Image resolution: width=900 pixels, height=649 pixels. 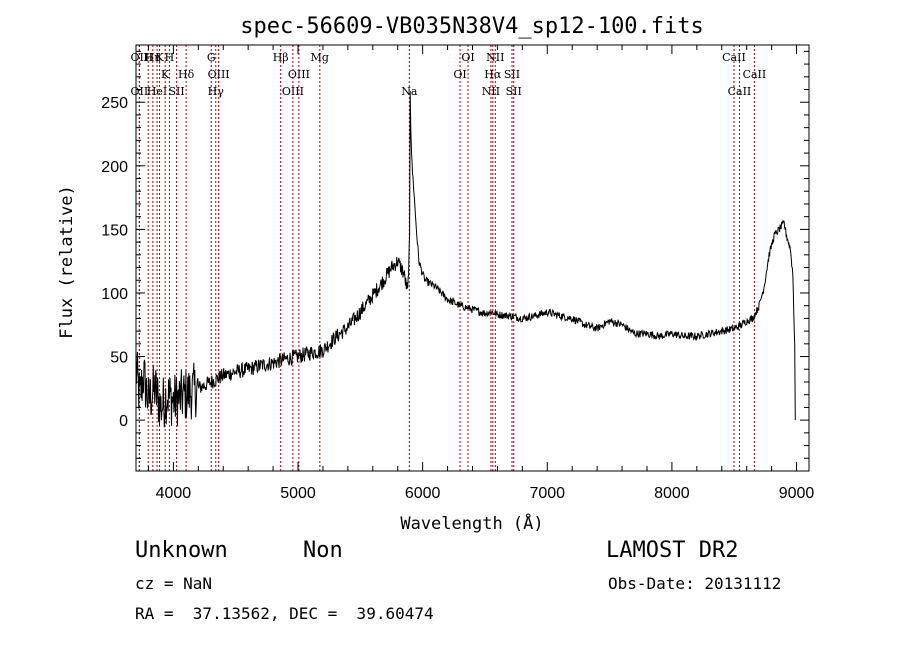 What do you see at coordinates (174, 493) in the screenshot?
I see `x-tick-label-0: 4000` at bounding box center [174, 493].